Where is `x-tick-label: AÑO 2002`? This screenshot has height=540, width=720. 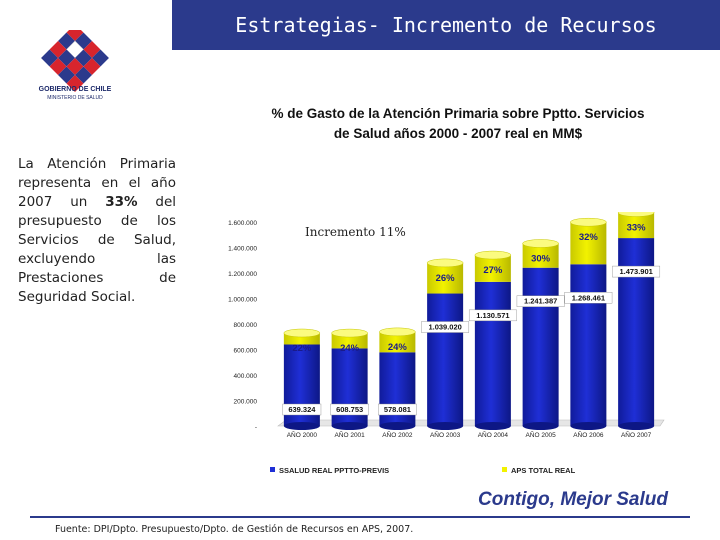
x-tick-label: AÑO 2002 is located at coordinates (397, 434).